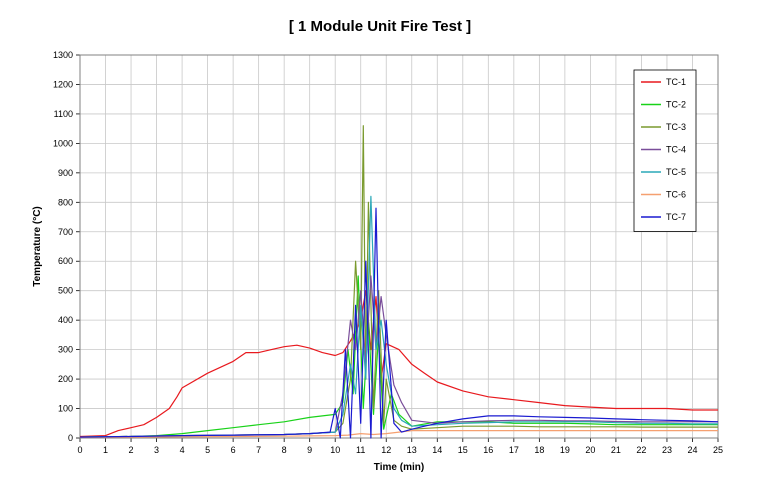 The width and height of the screenshot is (760, 494). I want to click on chart-title: [ 1 Module Unit Fire Test ], so click(380, 26).